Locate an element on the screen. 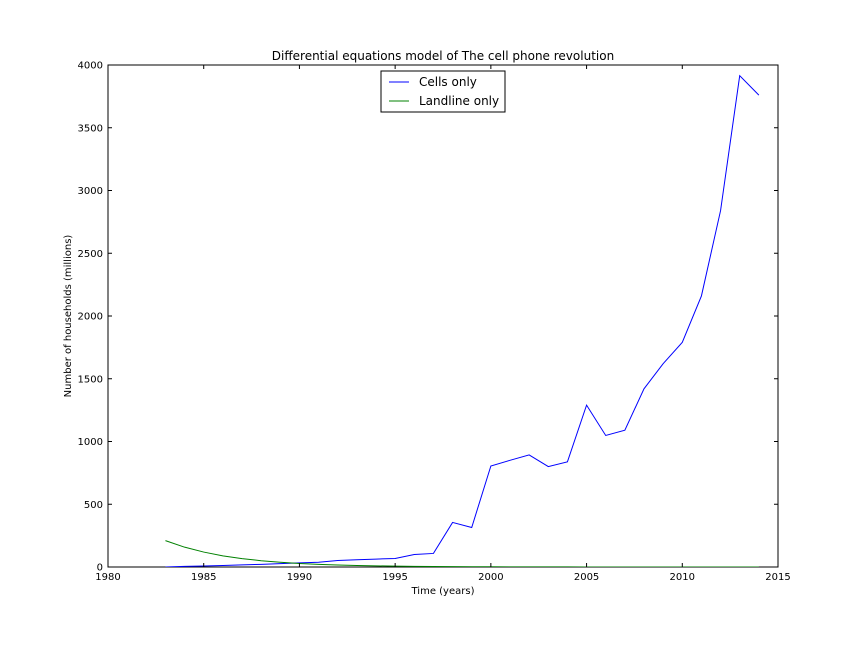 Image resolution: width=864 pixels, height=648 pixels. x-tick-label: 1985 is located at coordinates (203, 577).